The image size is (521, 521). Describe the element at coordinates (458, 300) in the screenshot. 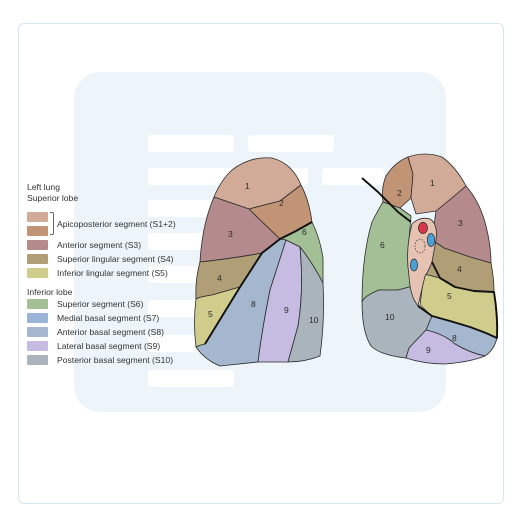

I see `medial-lower-fissure` at that location.